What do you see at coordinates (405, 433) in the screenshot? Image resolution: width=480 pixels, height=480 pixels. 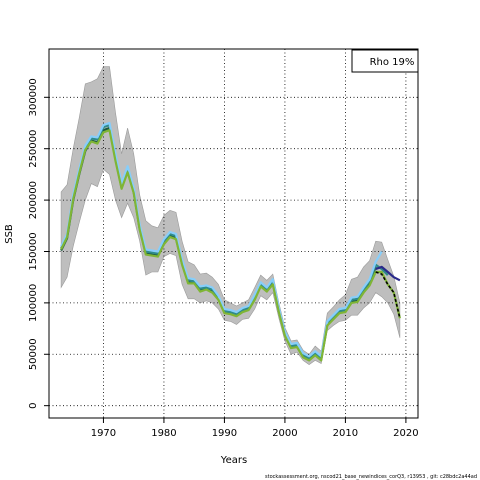 I see `x-tick-label-2020: 2020` at bounding box center [405, 433].